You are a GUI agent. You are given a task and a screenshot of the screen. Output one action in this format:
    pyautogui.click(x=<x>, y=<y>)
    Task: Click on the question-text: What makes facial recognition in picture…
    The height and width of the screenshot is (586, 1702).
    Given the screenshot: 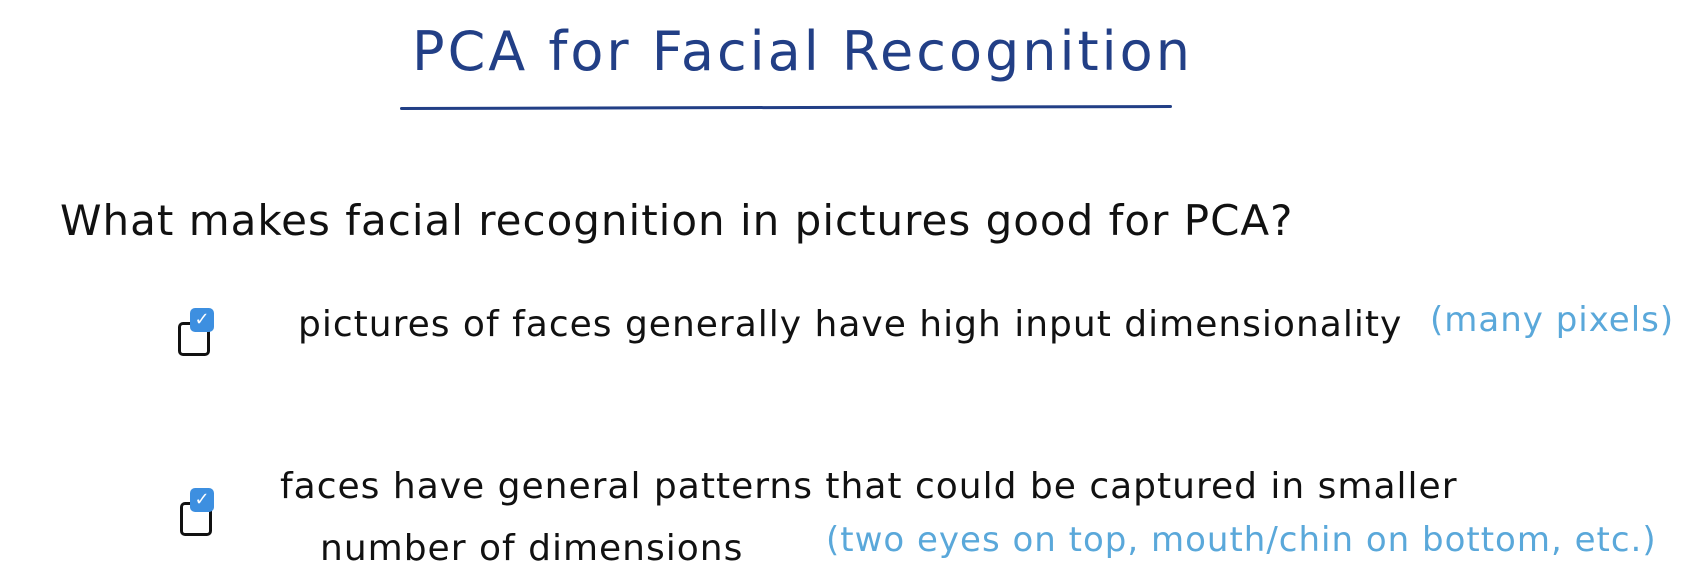 What is the action you would take?
    pyautogui.click(x=677, y=220)
    